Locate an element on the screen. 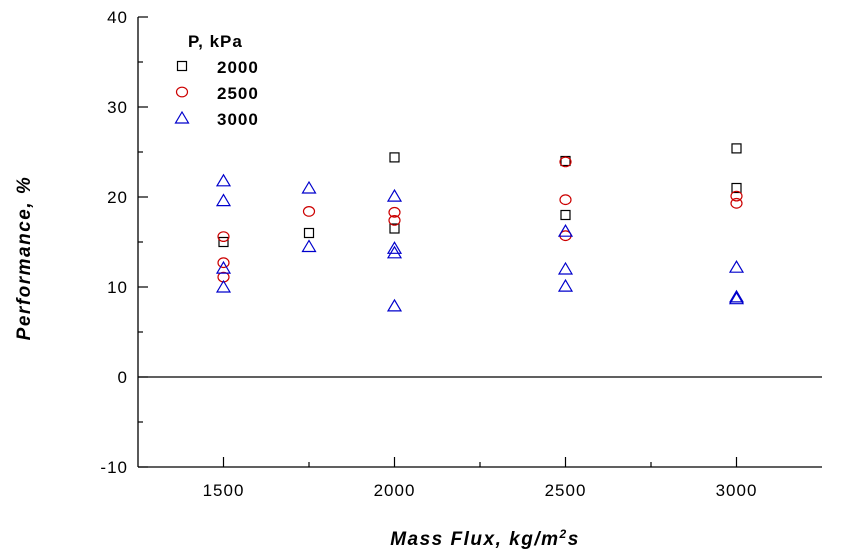 The height and width of the screenshot is (552, 852). y-tick-label: 10 is located at coordinates (117, 287).